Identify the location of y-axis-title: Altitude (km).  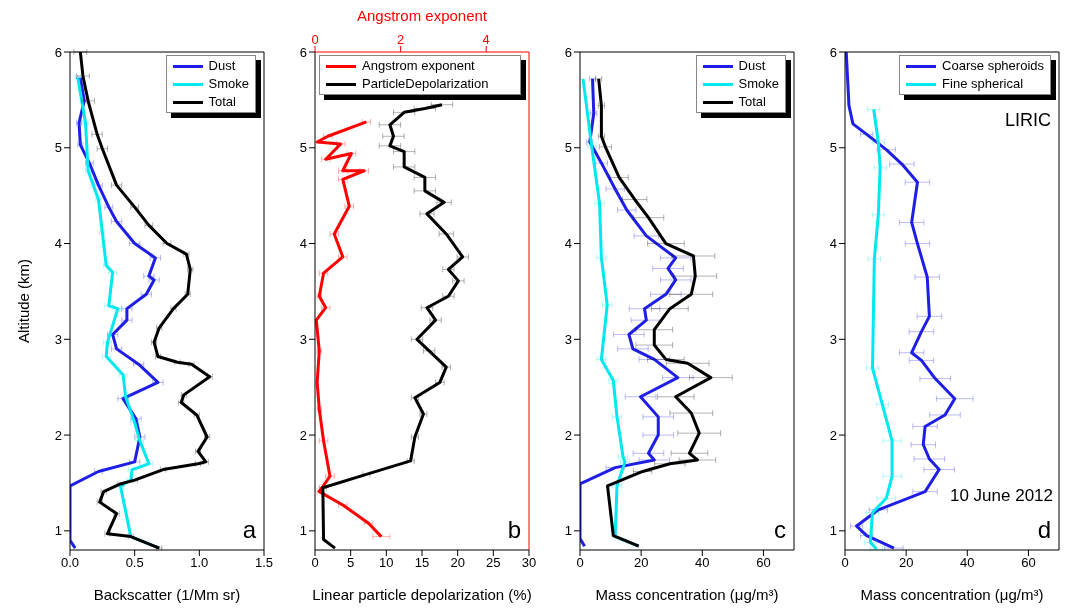
(24, 301).